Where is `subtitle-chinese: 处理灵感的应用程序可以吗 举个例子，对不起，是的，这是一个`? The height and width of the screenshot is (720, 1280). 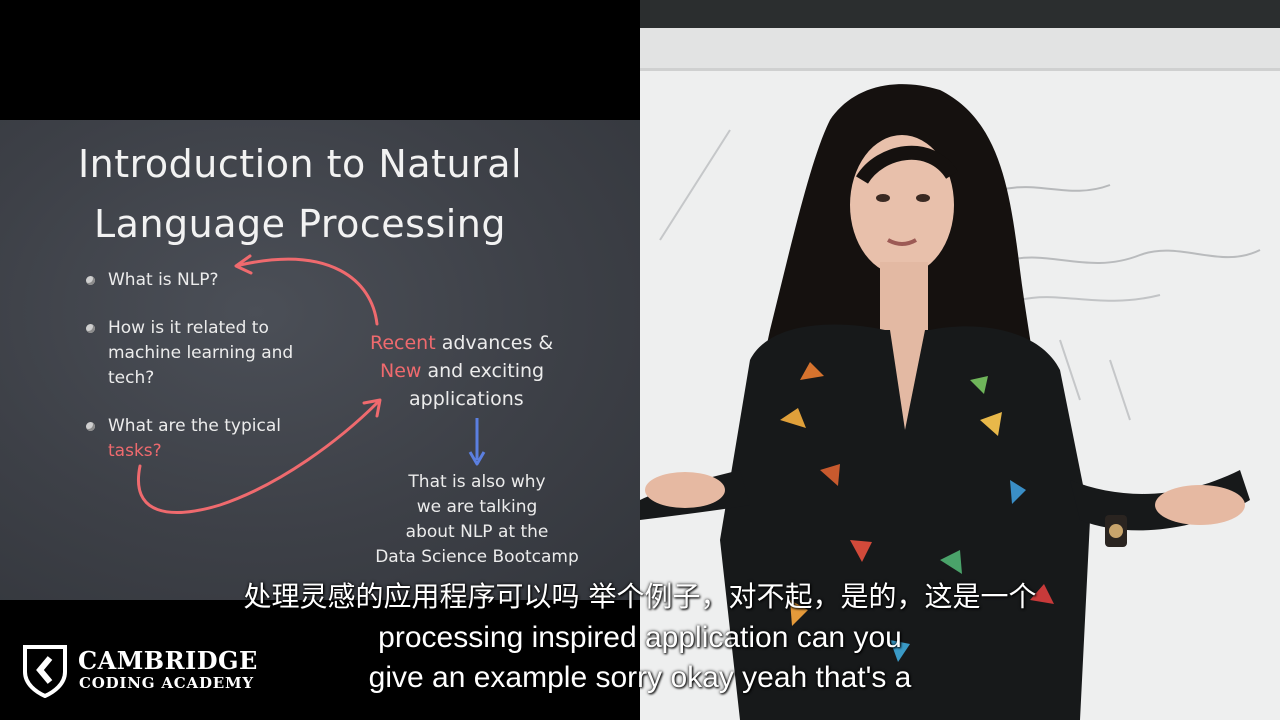 subtitle-chinese: 处理灵感的应用程序可以吗 举个例子，对不起，是的，这是一个 is located at coordinates (640, 596).